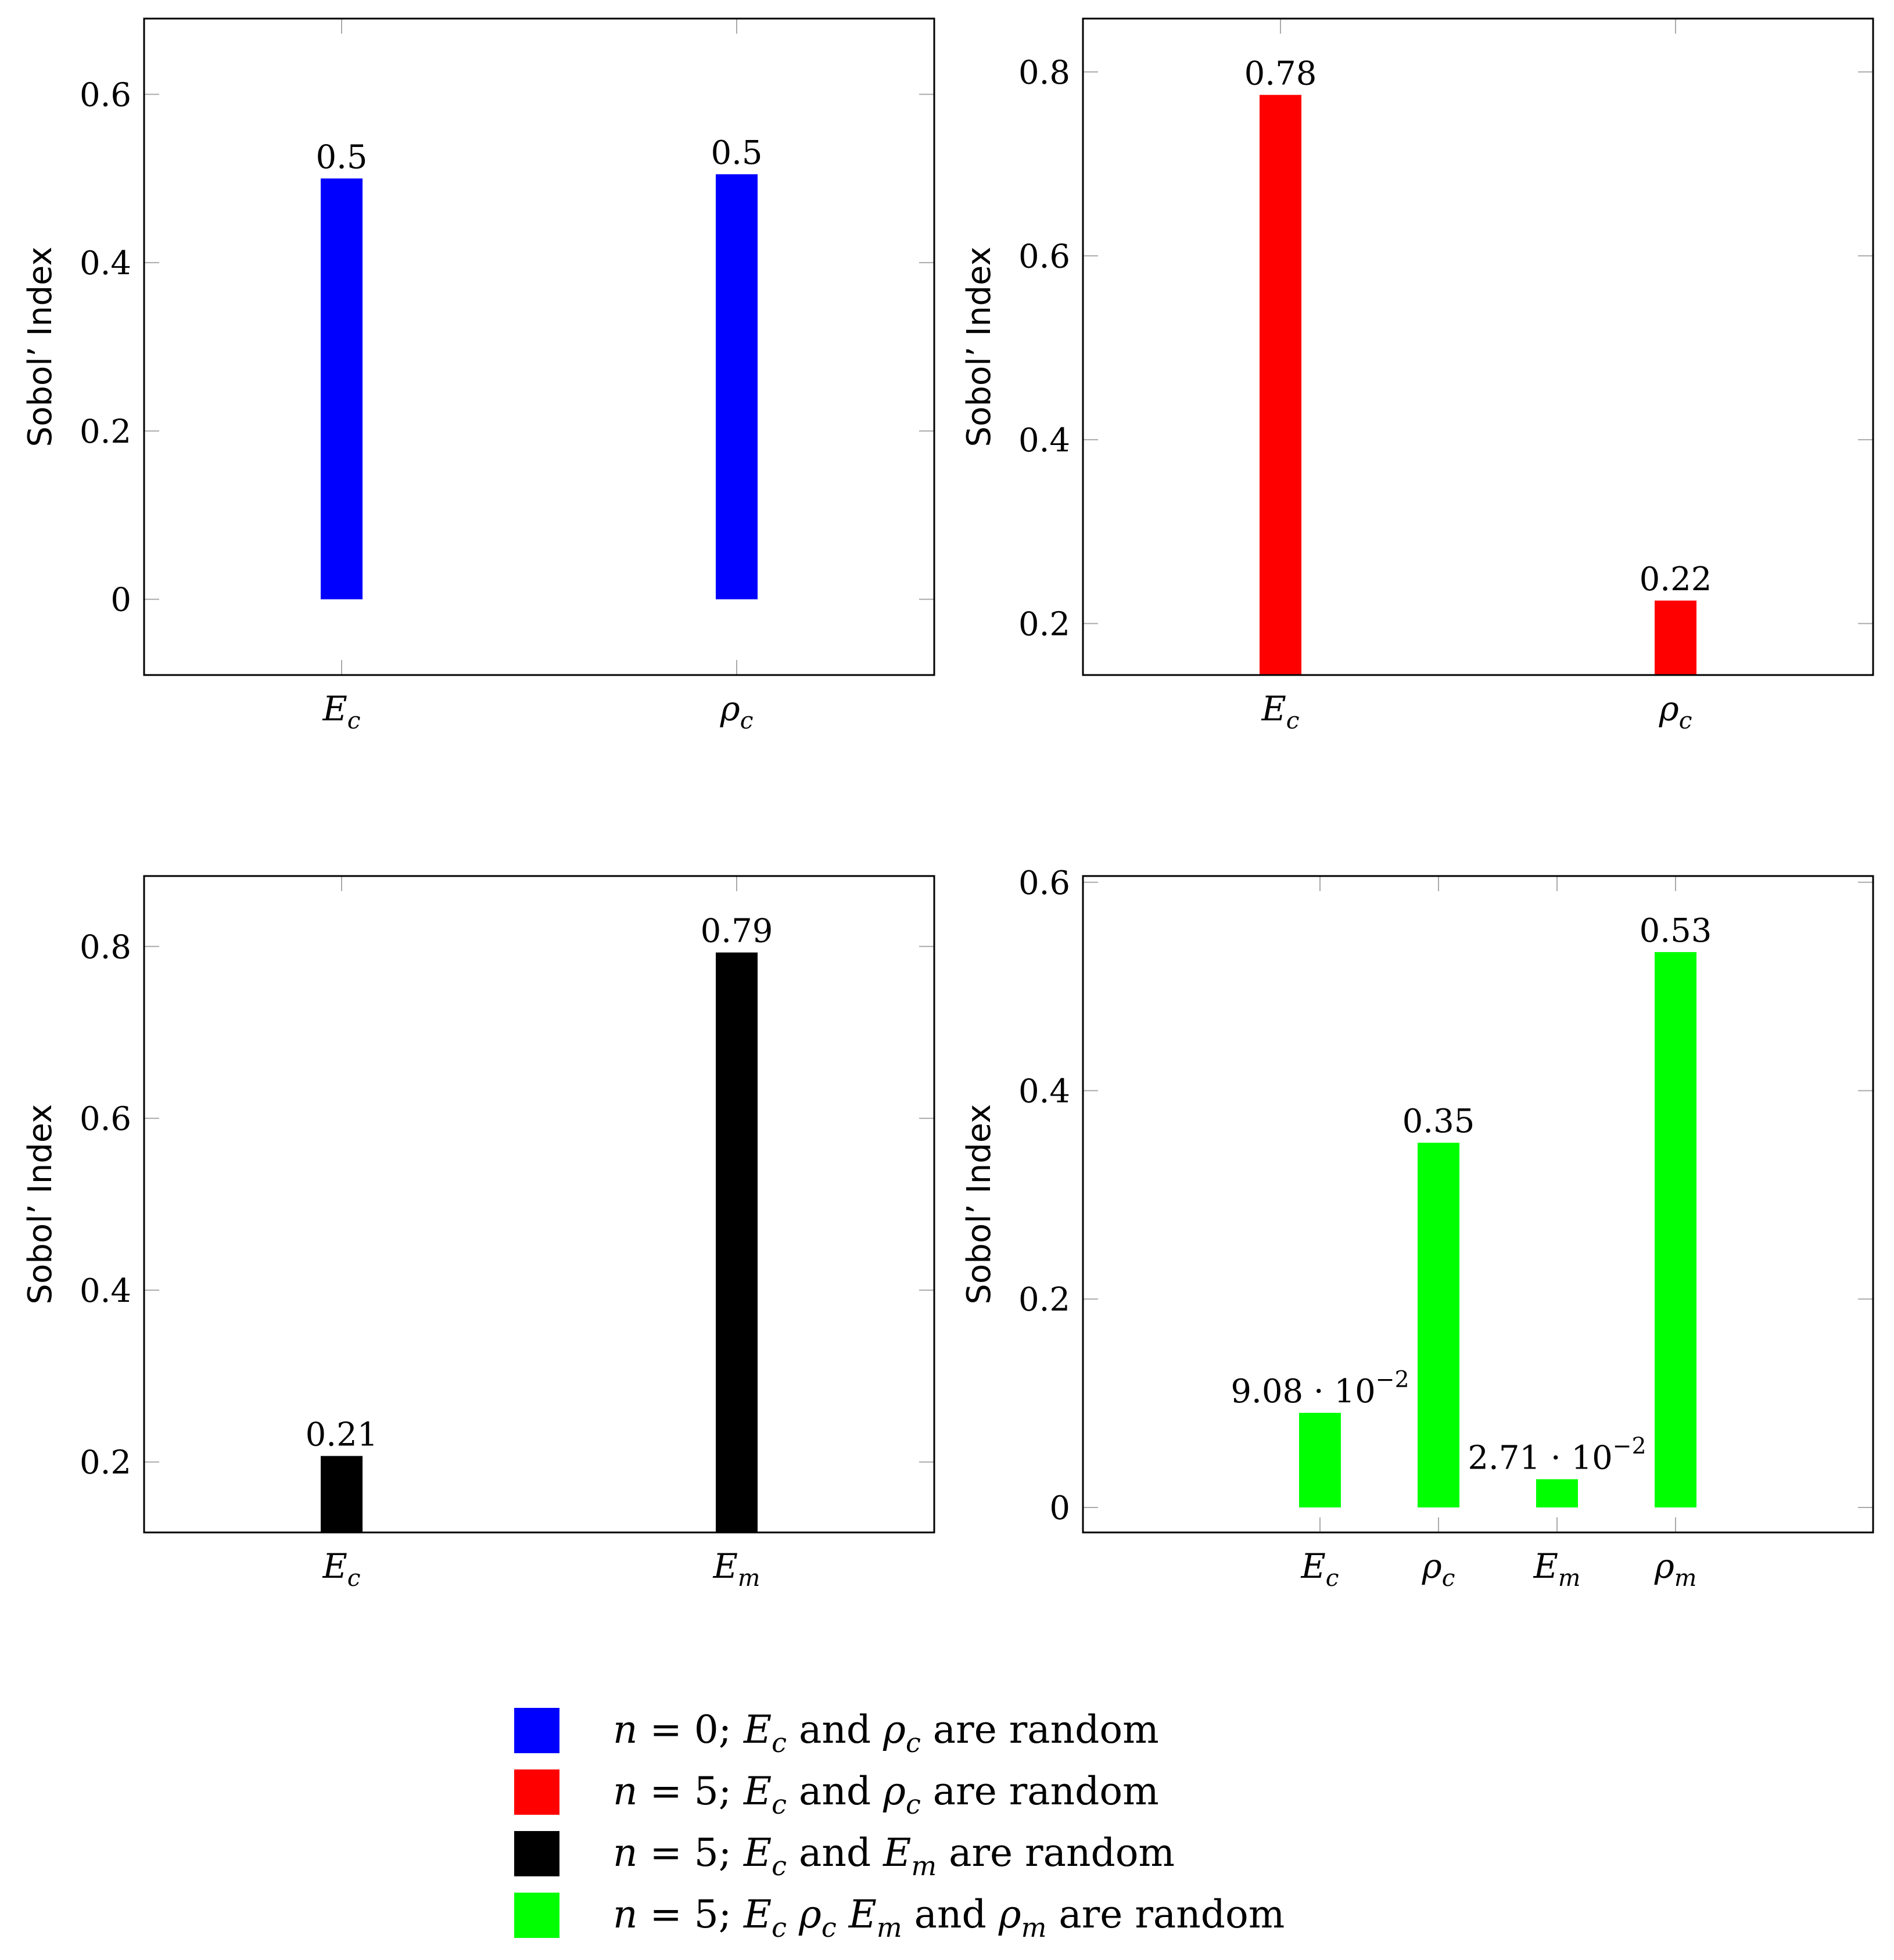  I want to click on bar-value-label: 0.79, so click(737, 932).